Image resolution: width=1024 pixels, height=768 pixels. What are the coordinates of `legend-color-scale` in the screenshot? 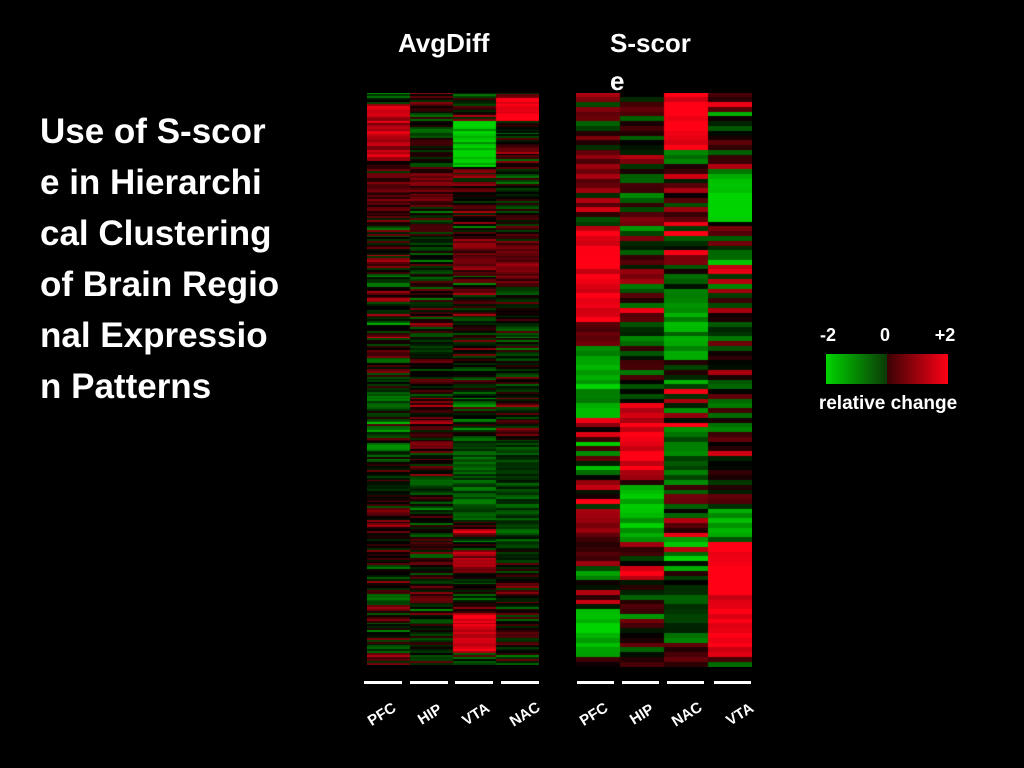 It's located at (887, 369).